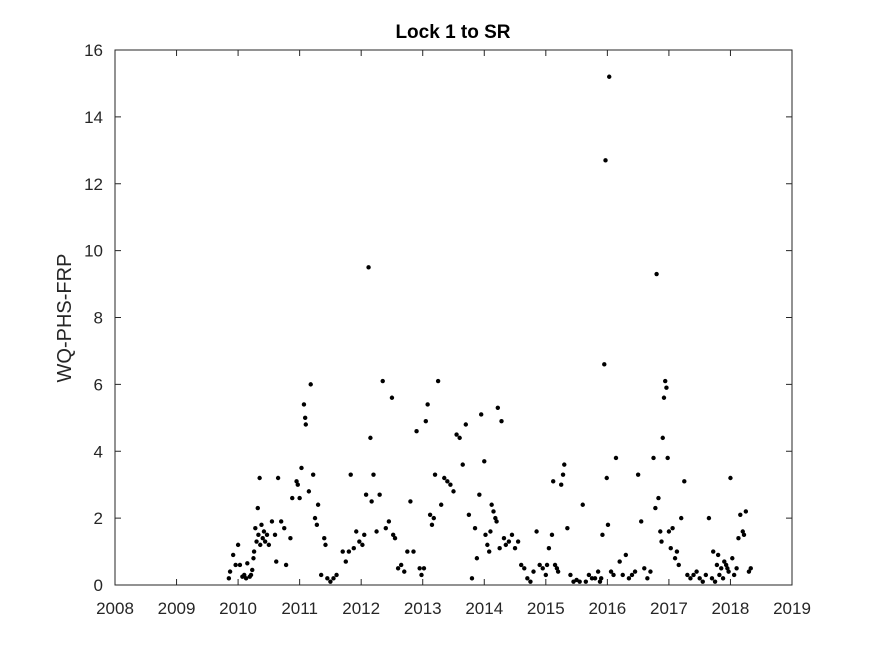  What do you see at coordinates (299, 608) in the screenshot?
I see `x-tick-label: 2011` at bounding box center [299, 608].